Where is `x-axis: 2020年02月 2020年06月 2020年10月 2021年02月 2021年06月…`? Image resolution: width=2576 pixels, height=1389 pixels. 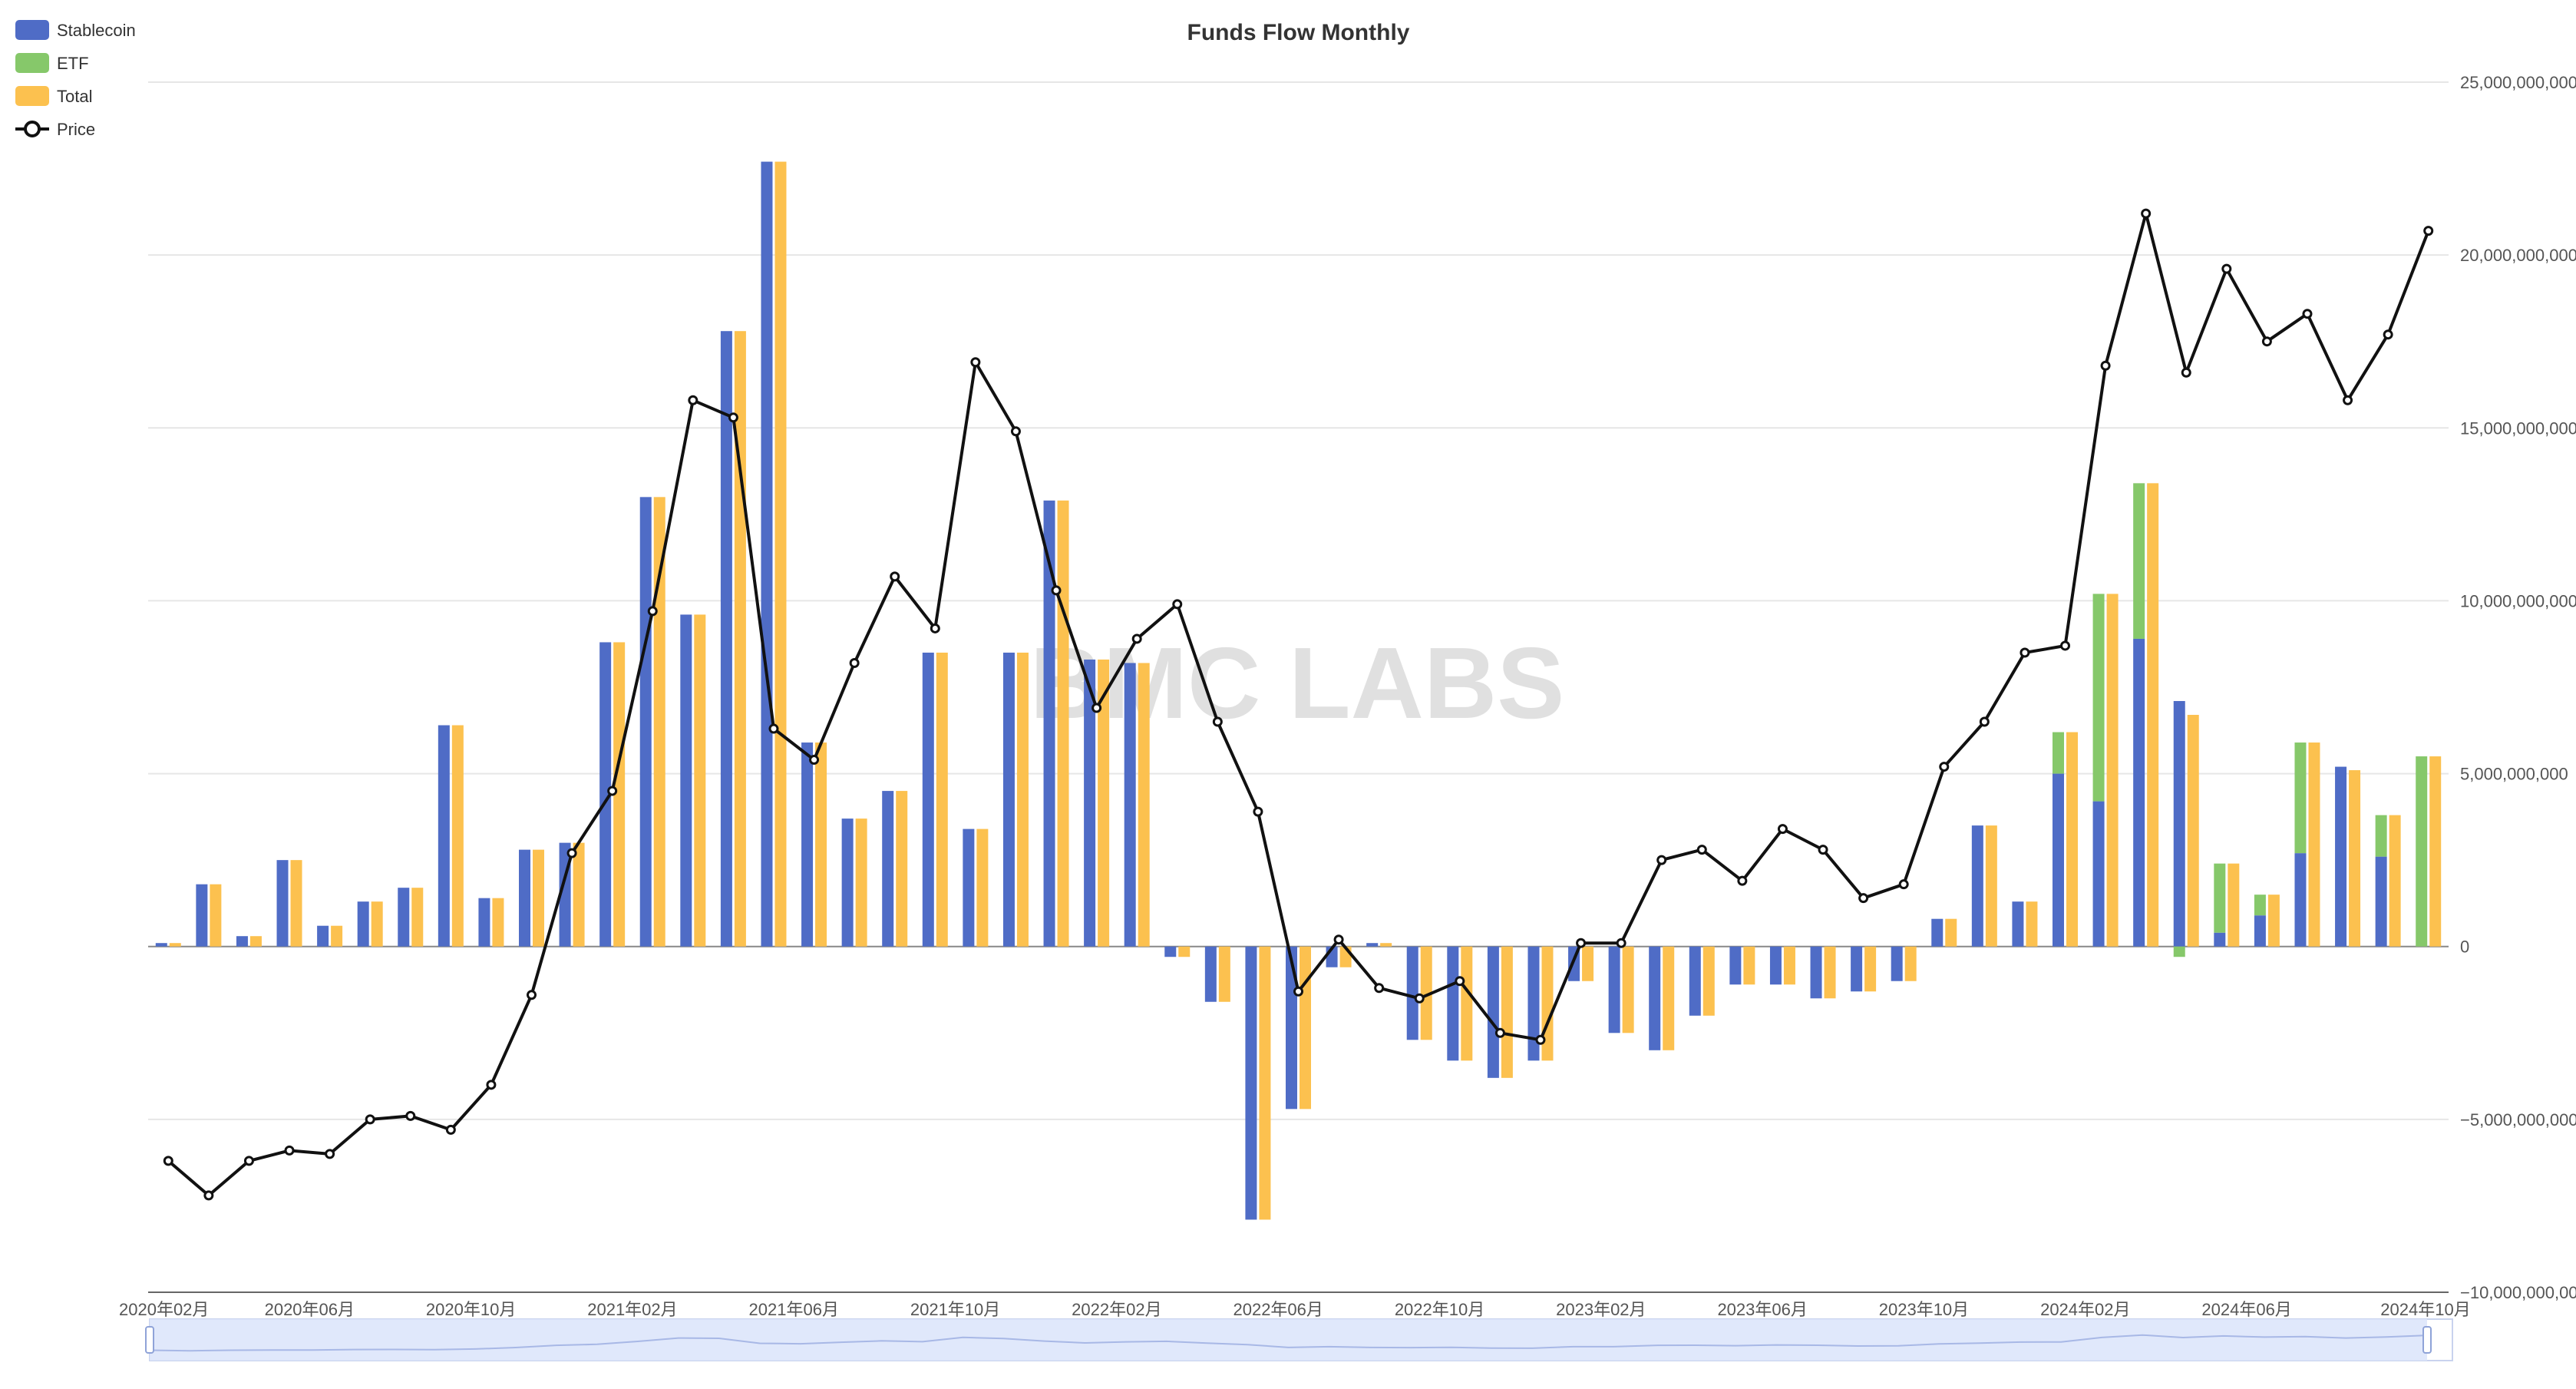 x-axis: 2020年02月 2020年06月 2020年10月 2021年02月 2021年06月… is located at coordinates (1295, 1305).